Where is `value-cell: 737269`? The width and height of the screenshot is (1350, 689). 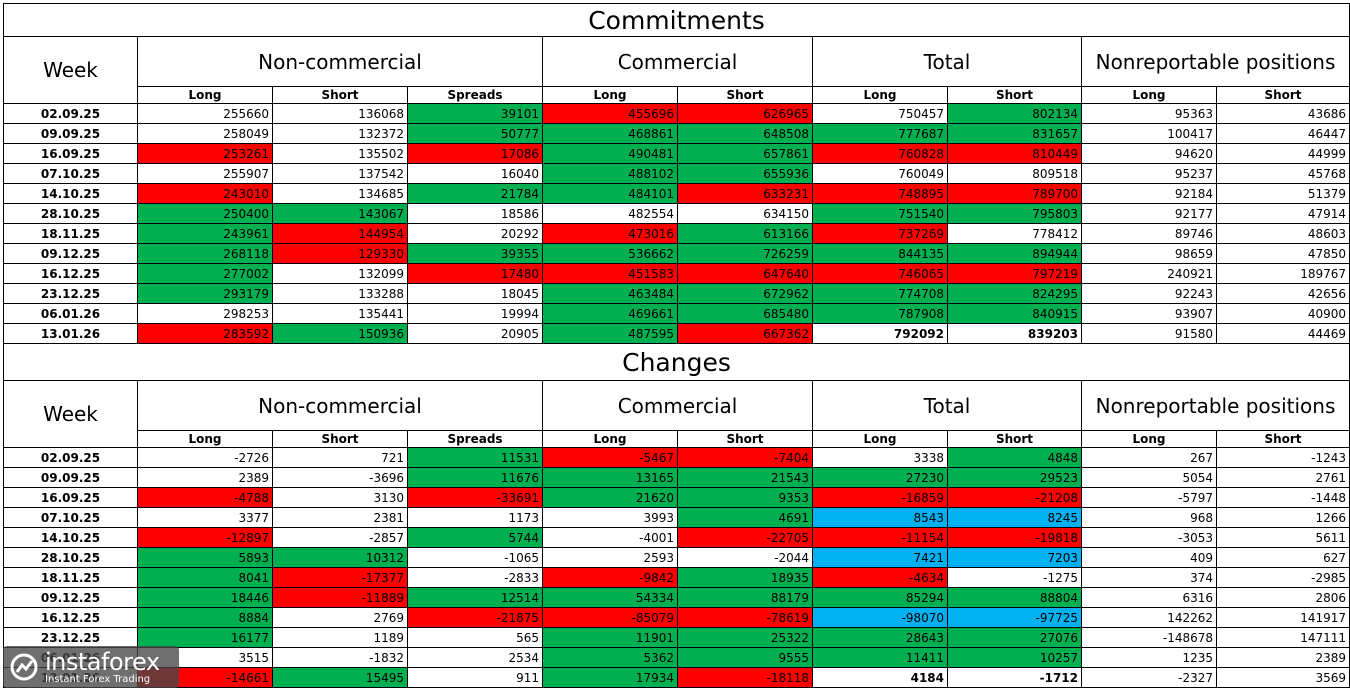
value-cell: 737269 is located at coordinates (880, 233).